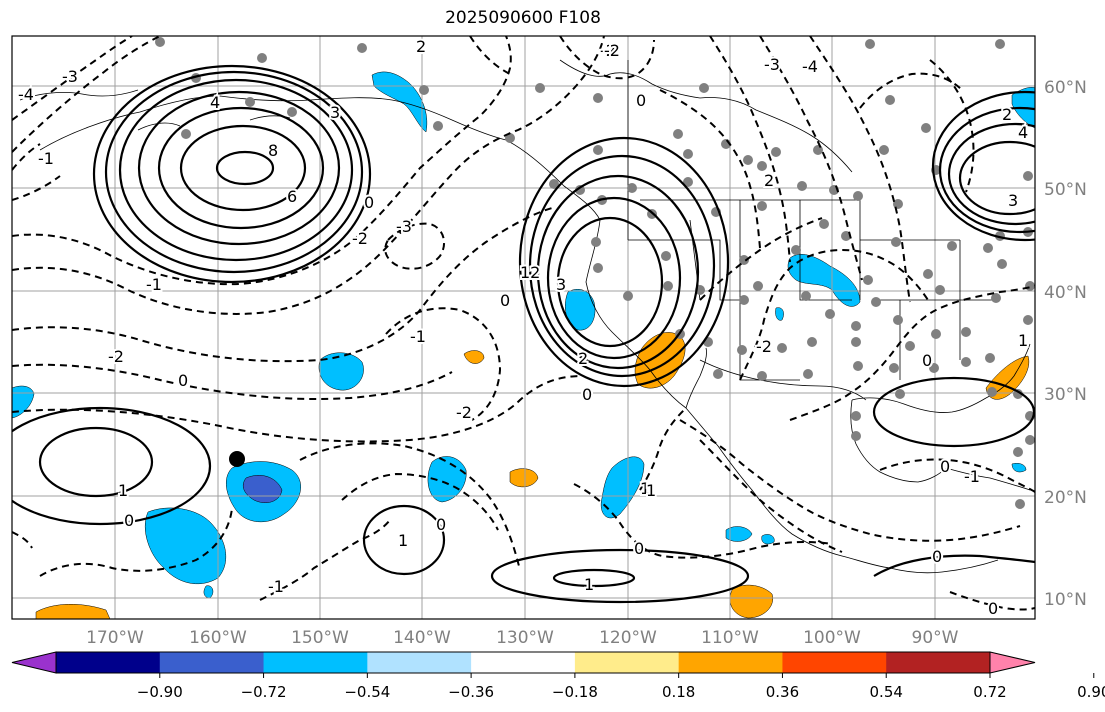  I want to click on lon-label: 160°W, so click(218, 638).